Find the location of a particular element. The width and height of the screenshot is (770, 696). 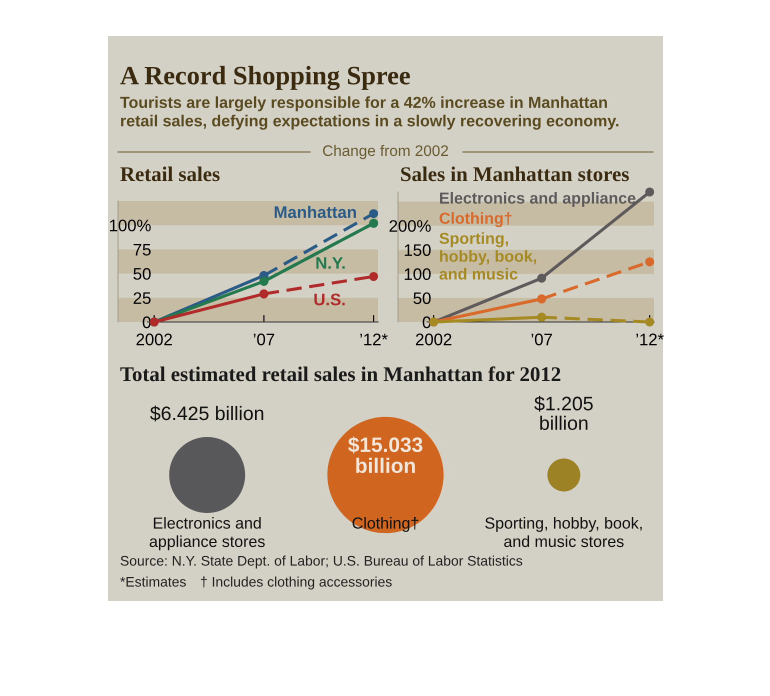

category-label: Sporting, hobby, book, and music stores is located at coordinates (563, 532).